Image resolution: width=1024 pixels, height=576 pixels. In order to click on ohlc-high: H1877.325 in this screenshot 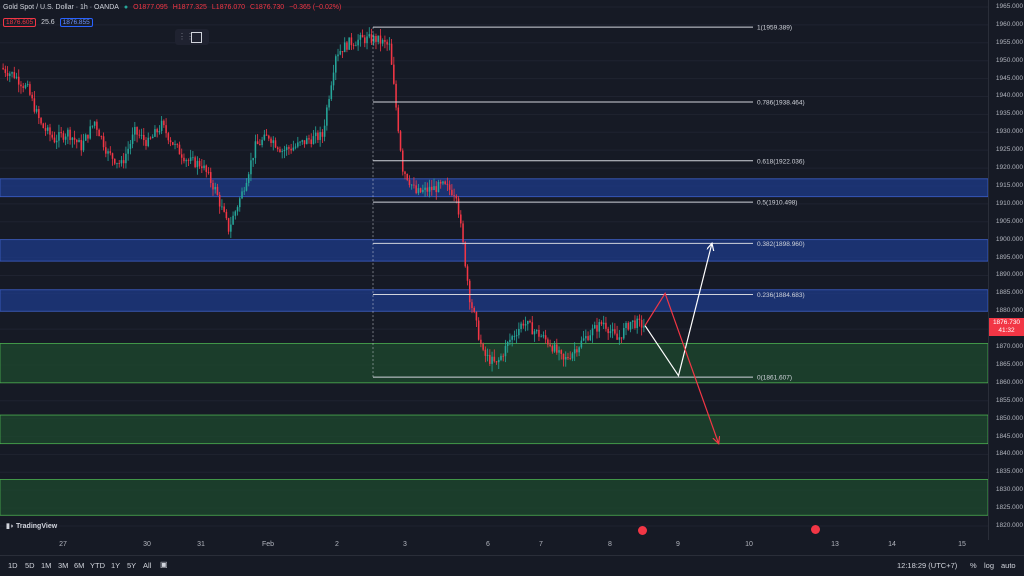, I will do `click(189, 7)`.